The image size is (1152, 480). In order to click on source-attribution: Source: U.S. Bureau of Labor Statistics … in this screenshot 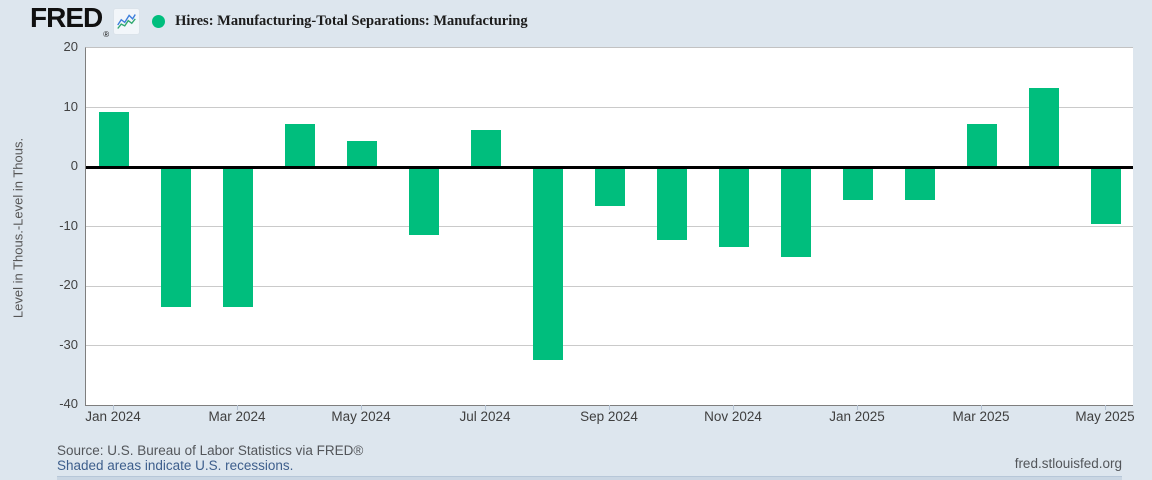, I will do `click(210, 450)`.